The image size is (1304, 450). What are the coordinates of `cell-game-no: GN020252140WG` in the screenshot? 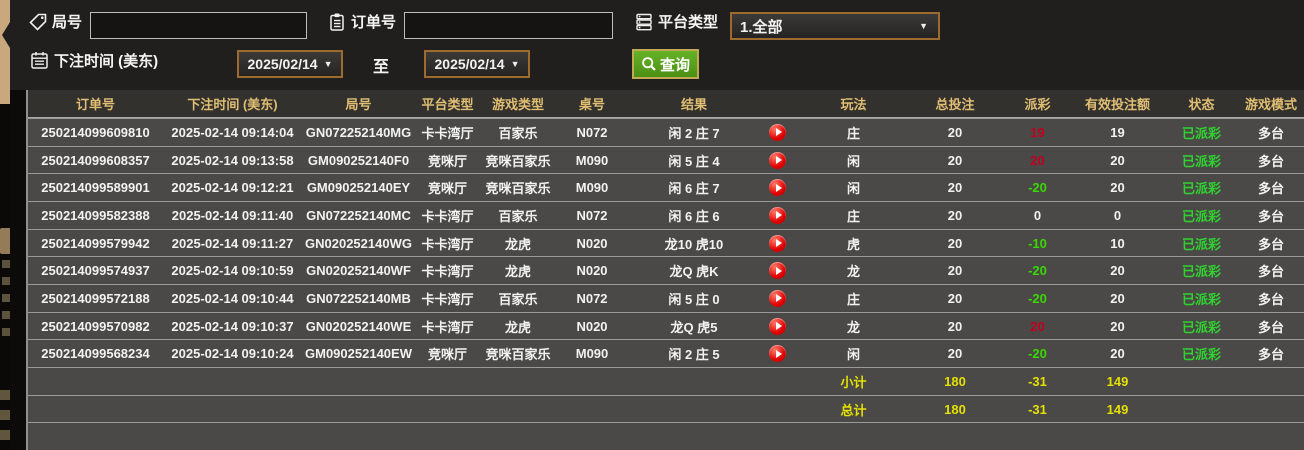 It's located at (358, 243).